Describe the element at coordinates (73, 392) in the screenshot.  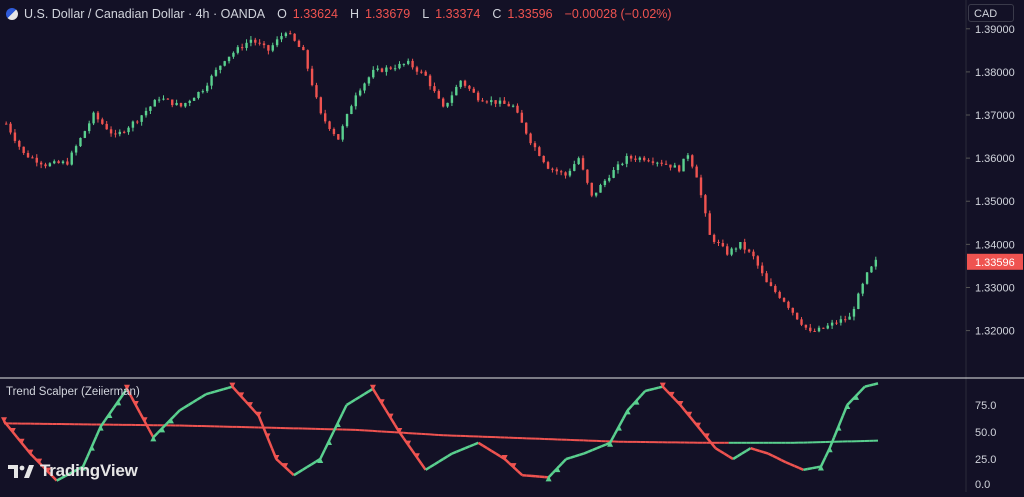
I see `indicator-title: Trend Scalper (Zeiierman)` at that location.